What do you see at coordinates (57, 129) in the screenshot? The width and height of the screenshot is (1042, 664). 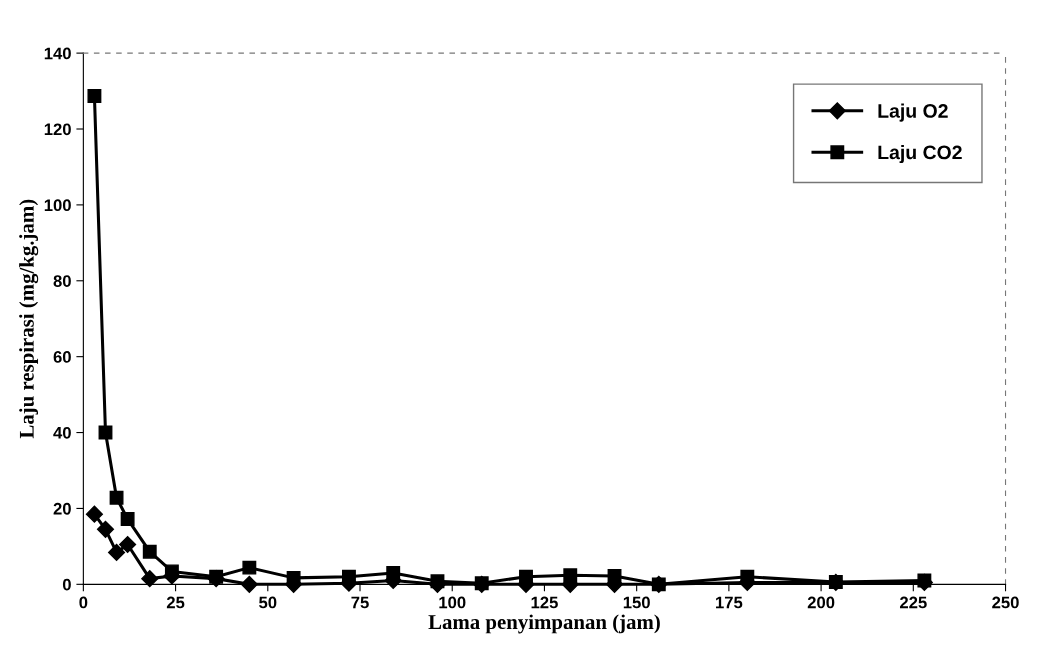 I see `y-tick-label: 120` at bounding box center [57, 129].